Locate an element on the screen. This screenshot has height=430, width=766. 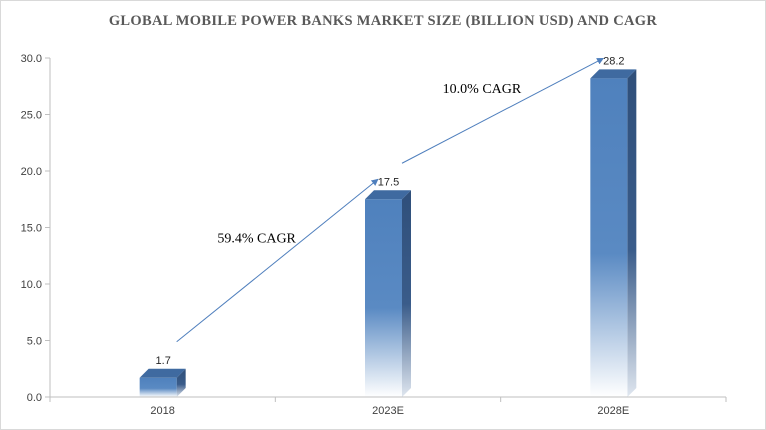
y-tick-label: 30.0 is located at coordinates (31, 59).